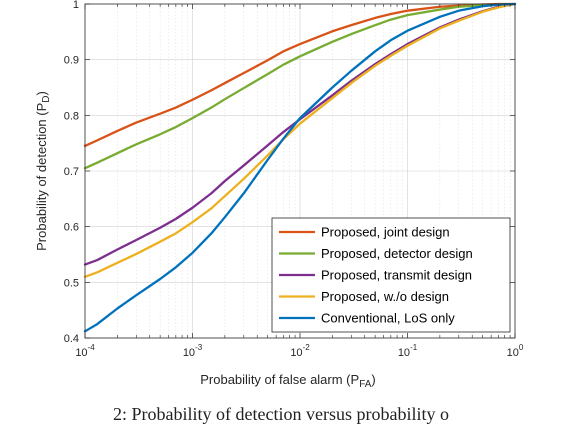 The image size is (562, 425). Describe the element at coordinates (388, 318) in the screenshot. I see `legend-label: Conventional, LoS only` at that location.